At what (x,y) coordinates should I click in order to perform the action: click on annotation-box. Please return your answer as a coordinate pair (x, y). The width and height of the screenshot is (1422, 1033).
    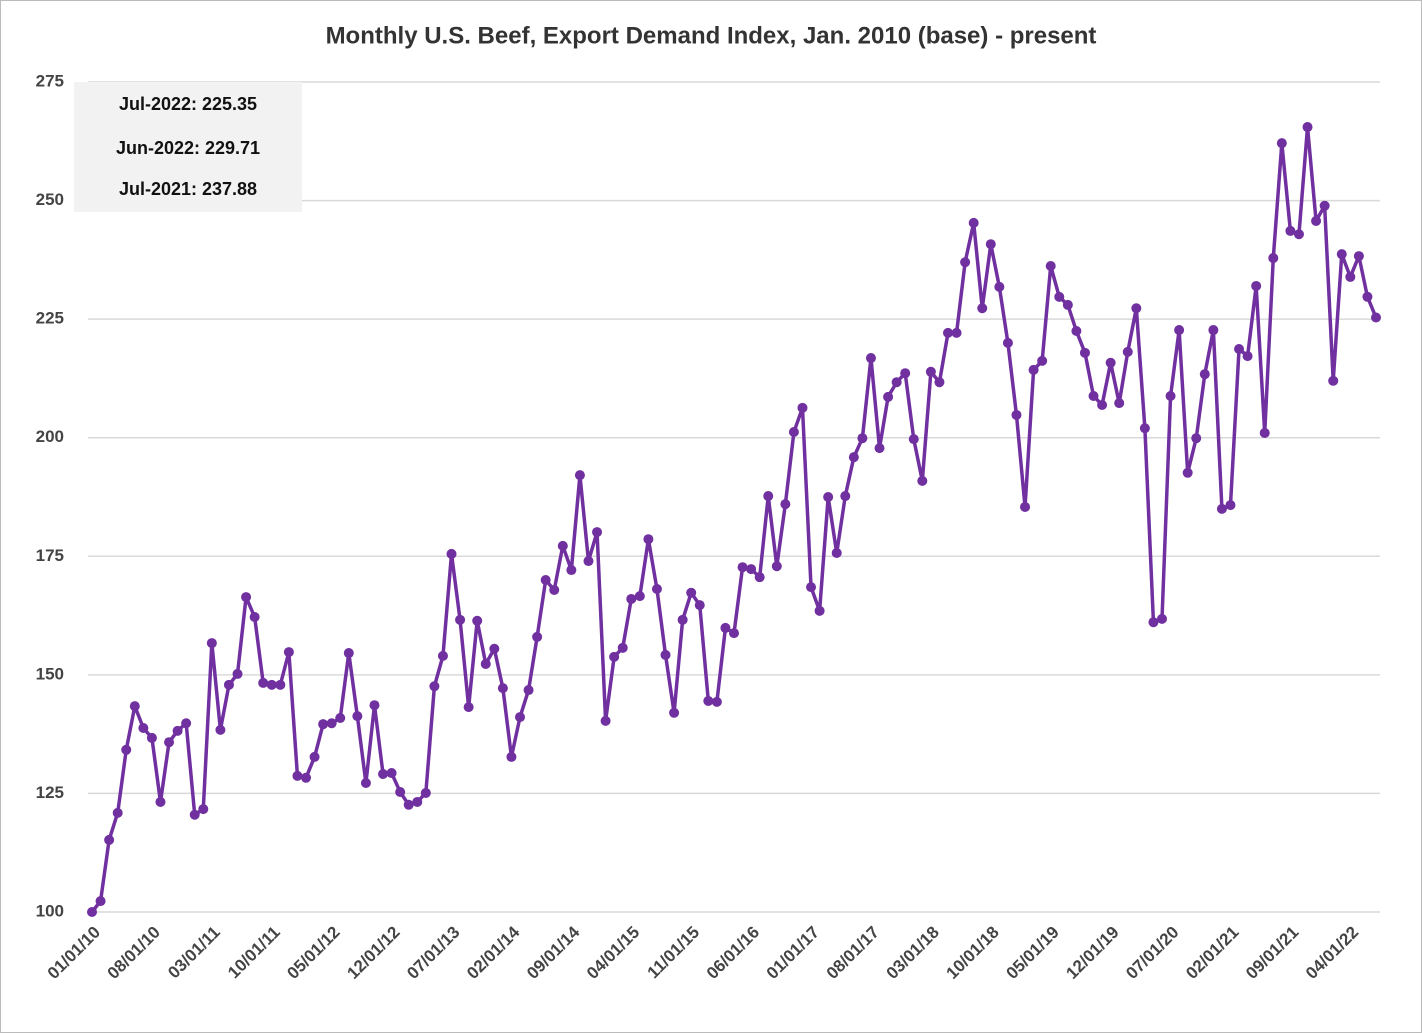
    Looking at the image, I should click on (188, 147).